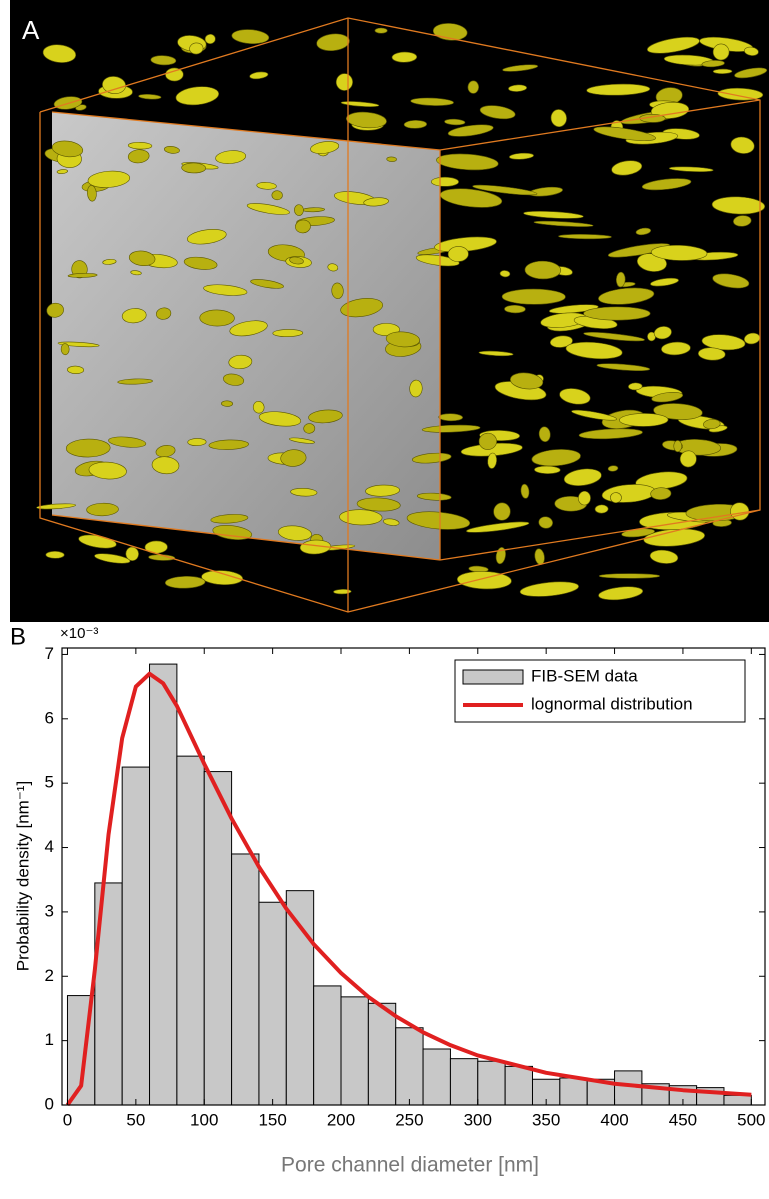  Describe the element at coordinates (584, 675) in the screenshot. I see `legend-label: FIB-SEM data` at that location.